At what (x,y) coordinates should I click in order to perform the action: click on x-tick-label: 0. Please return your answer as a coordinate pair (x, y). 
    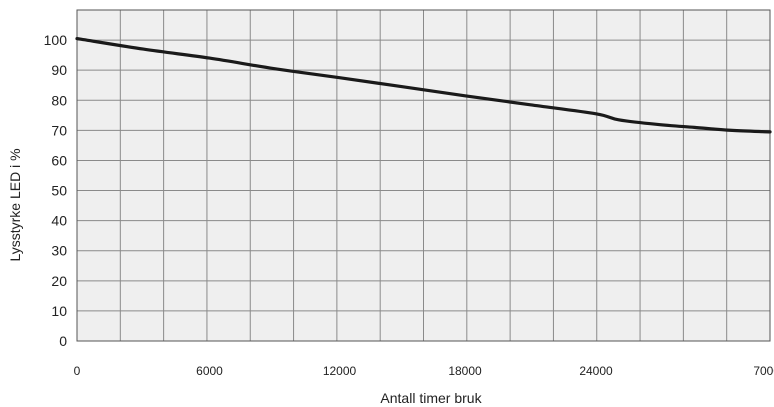
    Looking at the image, I should click on (77, 371).